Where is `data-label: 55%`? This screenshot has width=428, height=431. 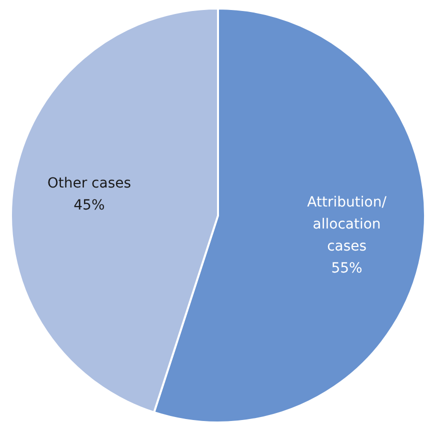
data-label: 55% is located at coordinates (346, 268).